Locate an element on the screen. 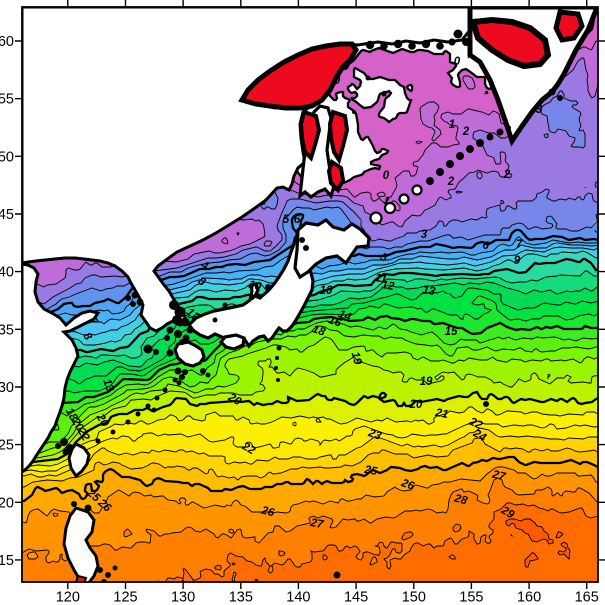  svg-text: 165 is located at coordinates (587, 597).